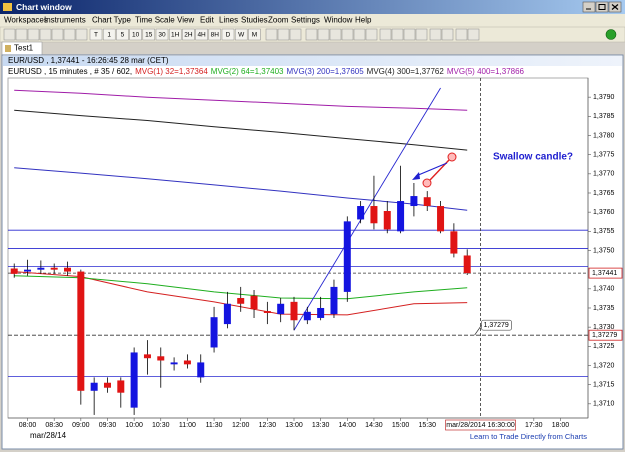 This screenshot has width=625, height=452. What do you see at coordinates (496, 325) in the screenshot?
I see `level-callout: 1,37279` at bounding box center [496, 325].